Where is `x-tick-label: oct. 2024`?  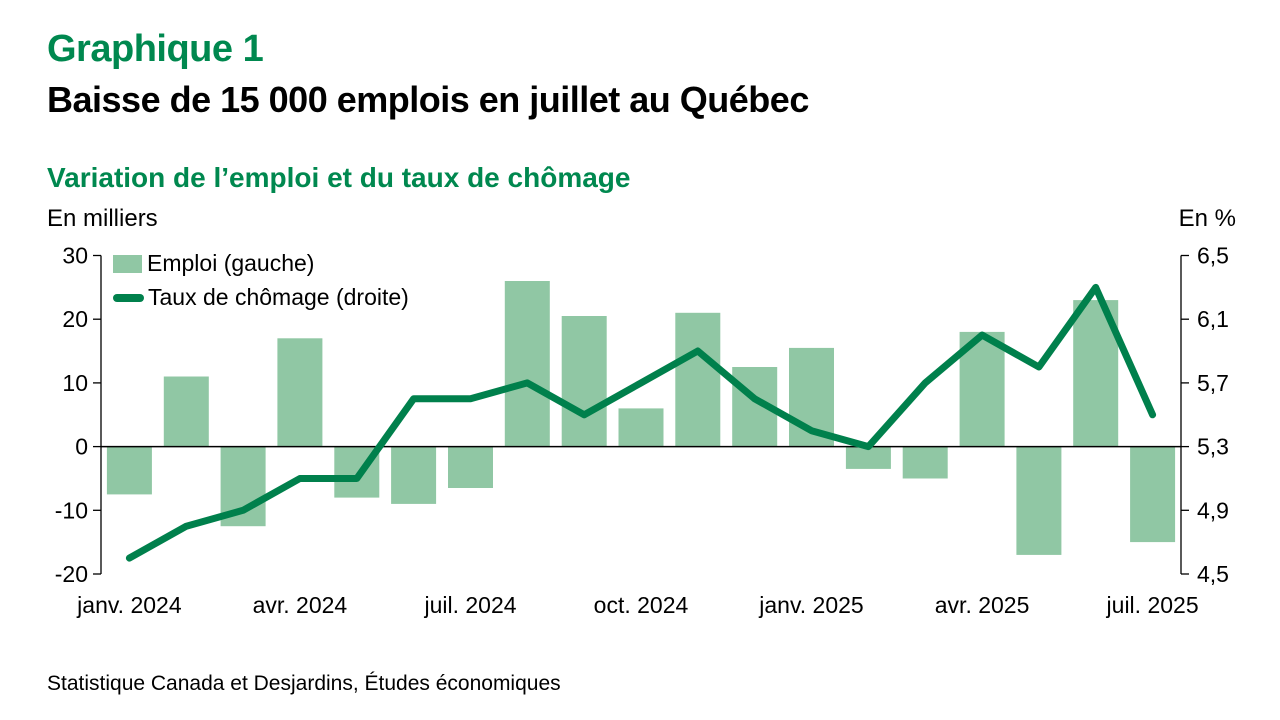
x-tick-label: oct. 2024 is located at coordinates (641, 605).